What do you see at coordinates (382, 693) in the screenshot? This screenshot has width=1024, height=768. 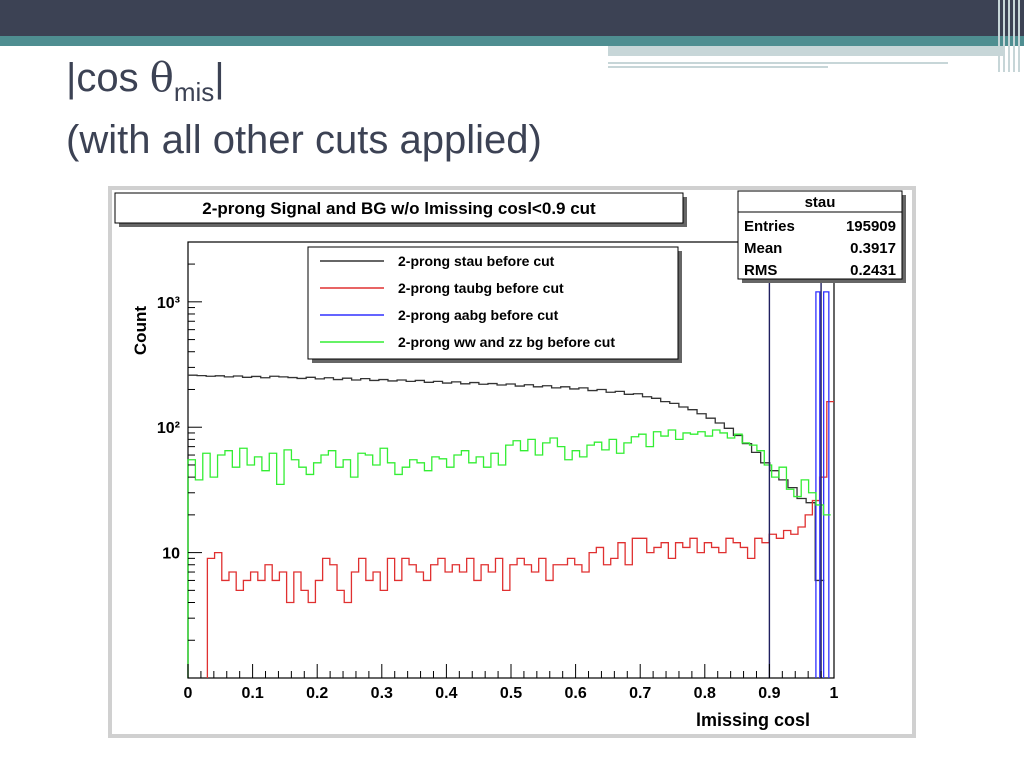 I see `x-tick-label: 0.3` at bounding box center [382, 693].